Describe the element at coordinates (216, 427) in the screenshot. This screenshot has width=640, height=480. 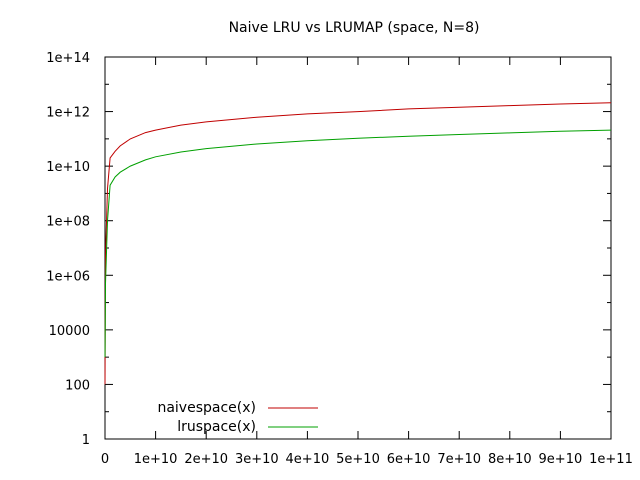
I see `legend-label-lruspace: lruspace(x)` at that location.